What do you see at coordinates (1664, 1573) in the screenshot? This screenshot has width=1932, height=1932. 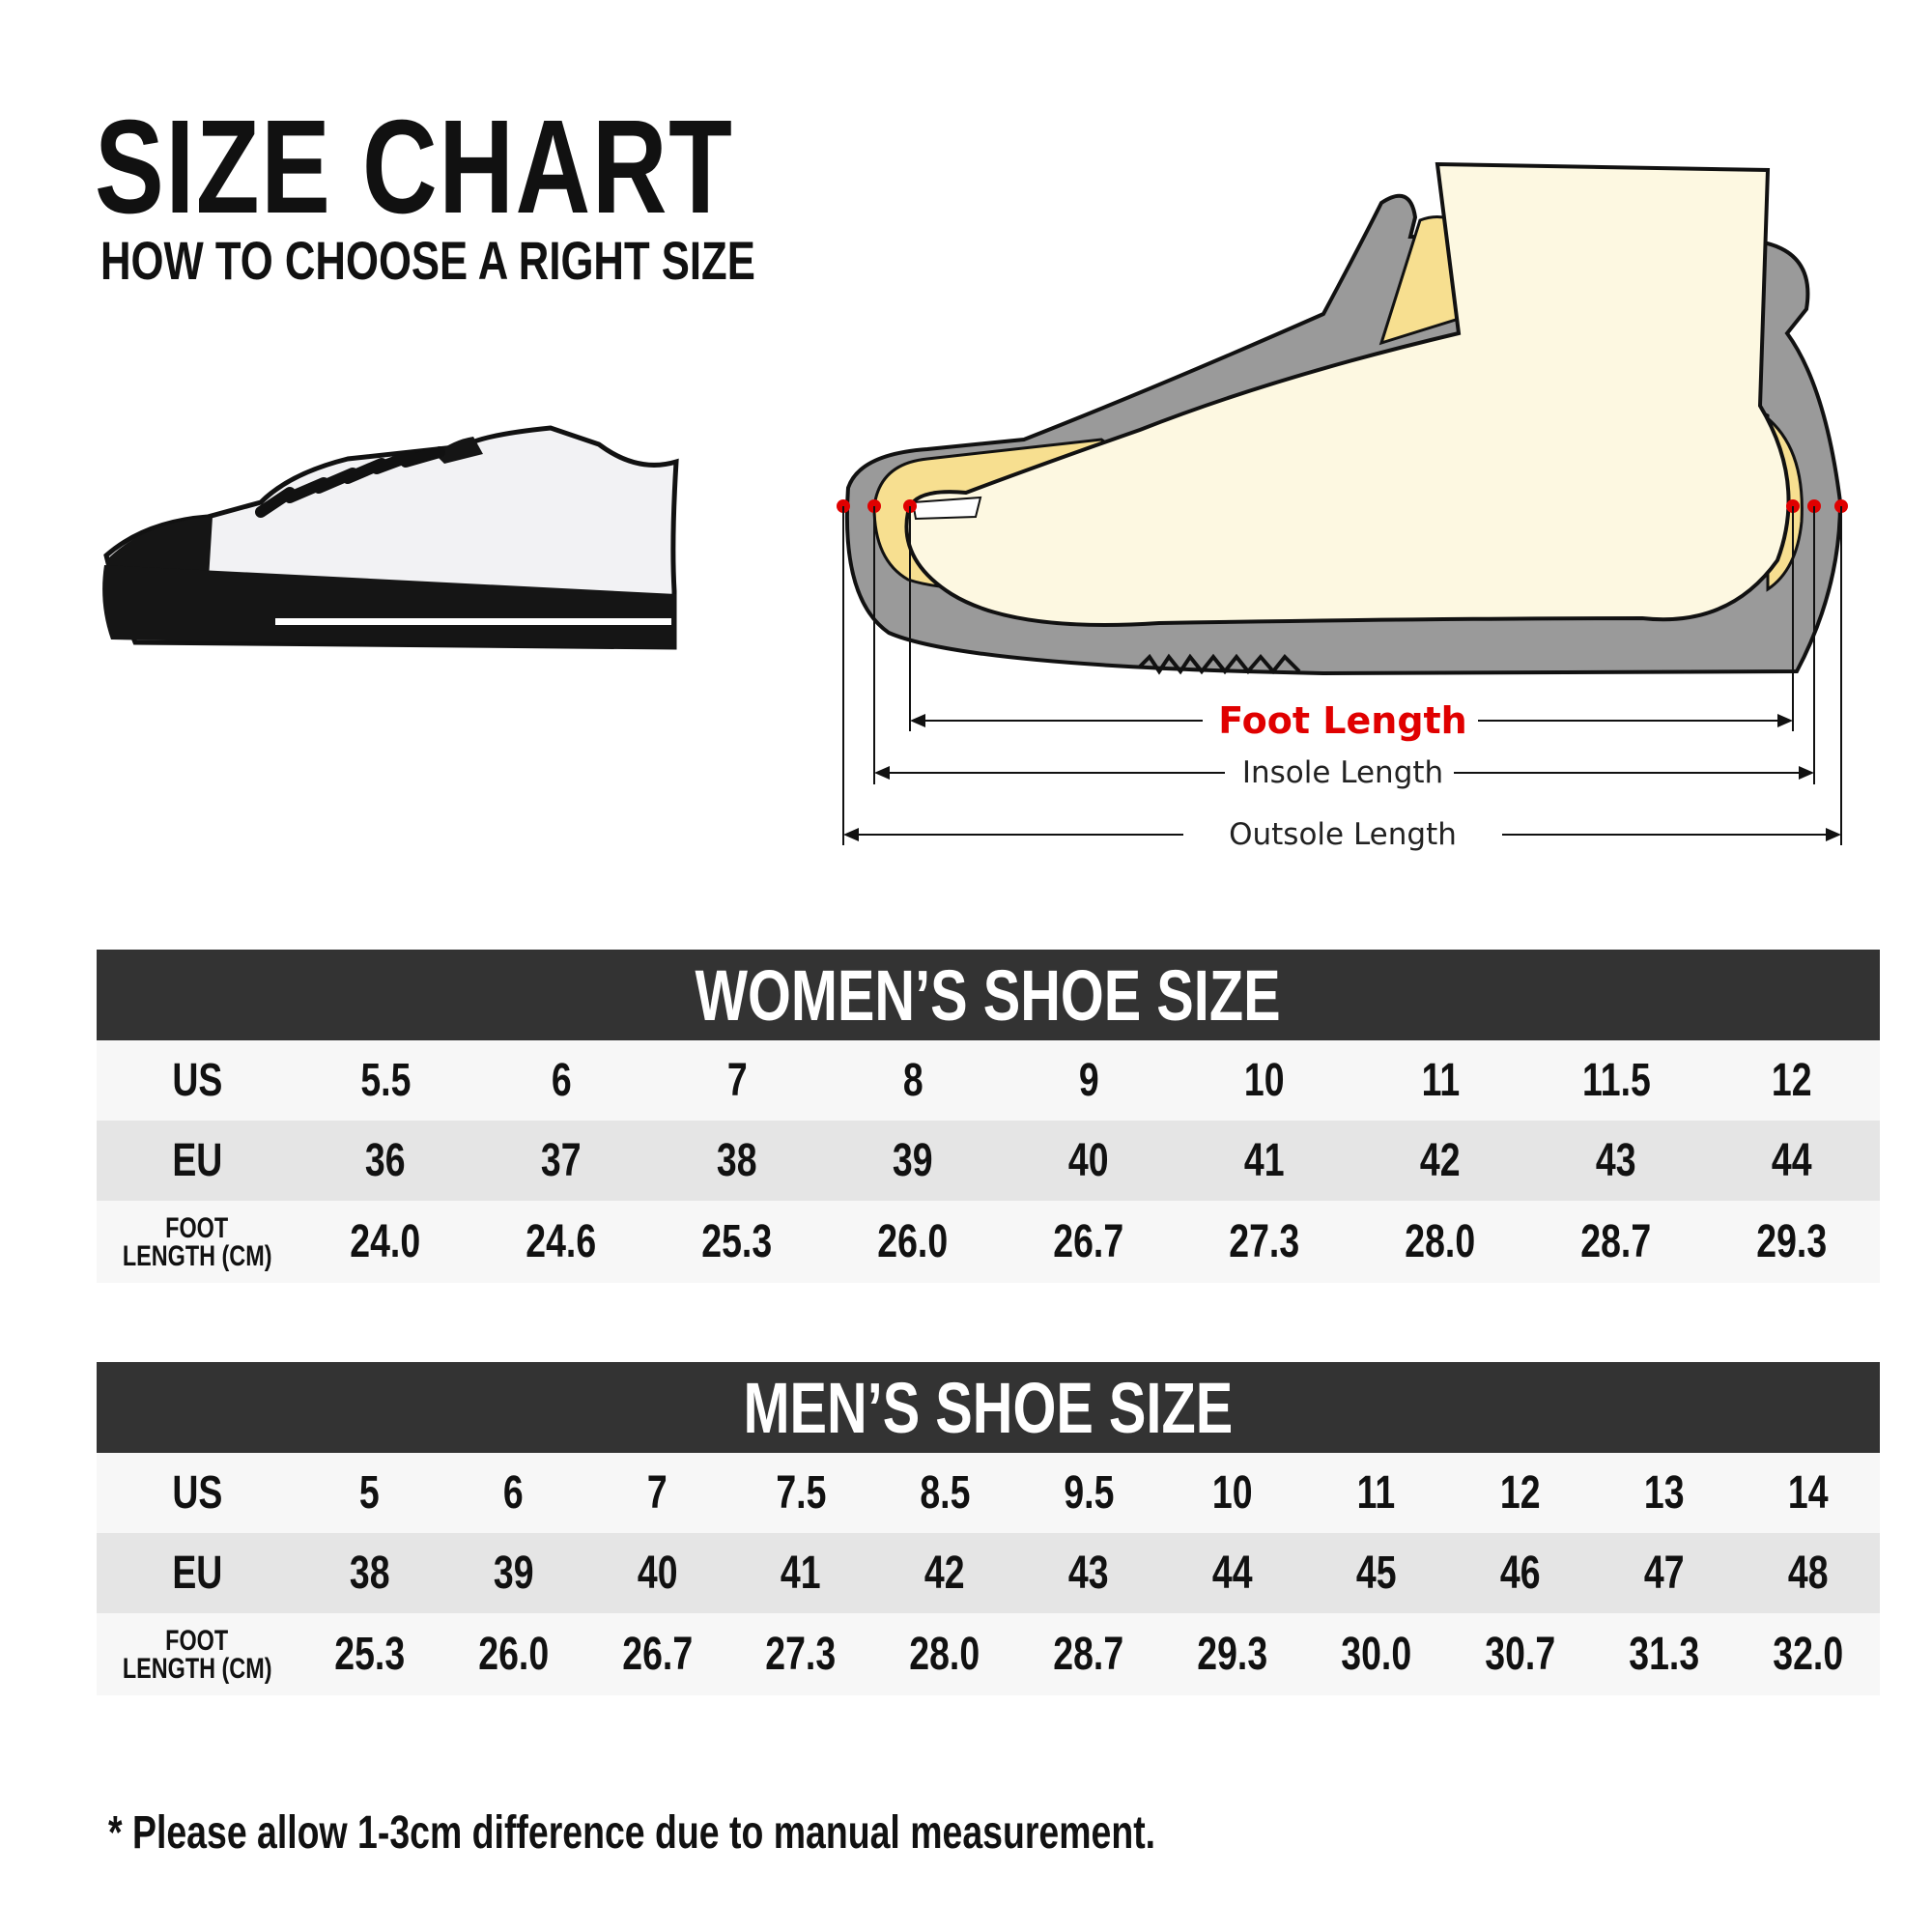 I see `table-cell: 47` at bounding box center [1664, 1573].